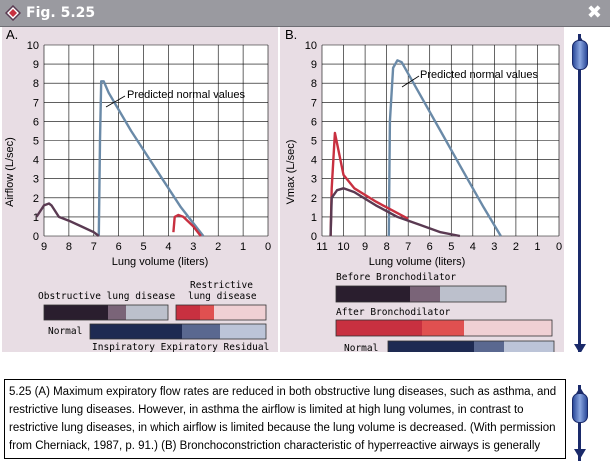  I want to click on legend-restrictive-label-2: lung disease, so click(222, 296).